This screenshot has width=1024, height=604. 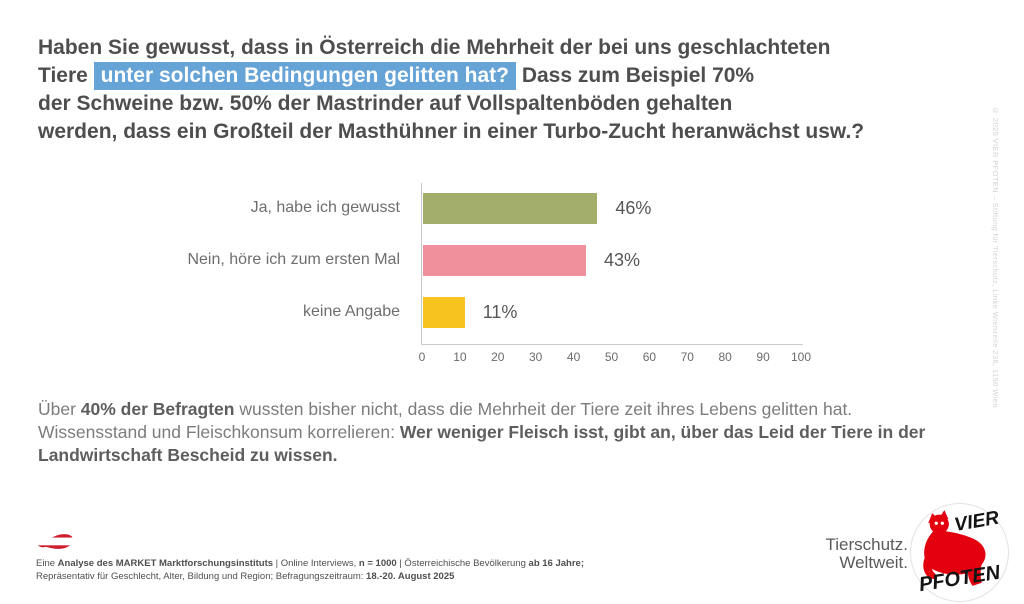 What do you see at coordinates (410, 576) in the screenshot?
I see `src-line2-bold: 18.-20. August 2025` at bounding box center [410, 576].